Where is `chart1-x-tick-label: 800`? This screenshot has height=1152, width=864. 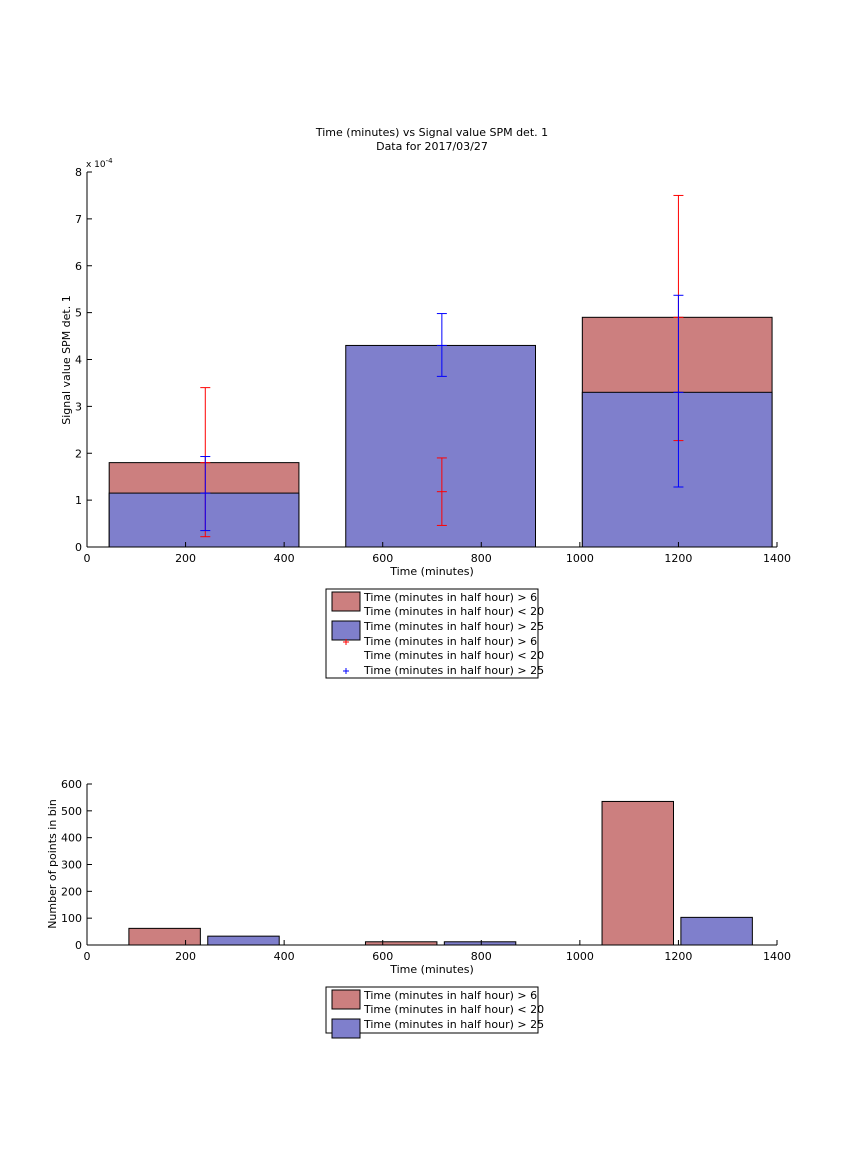
chart1-x-tick-label: 800 is located at coordinates (481, 558).